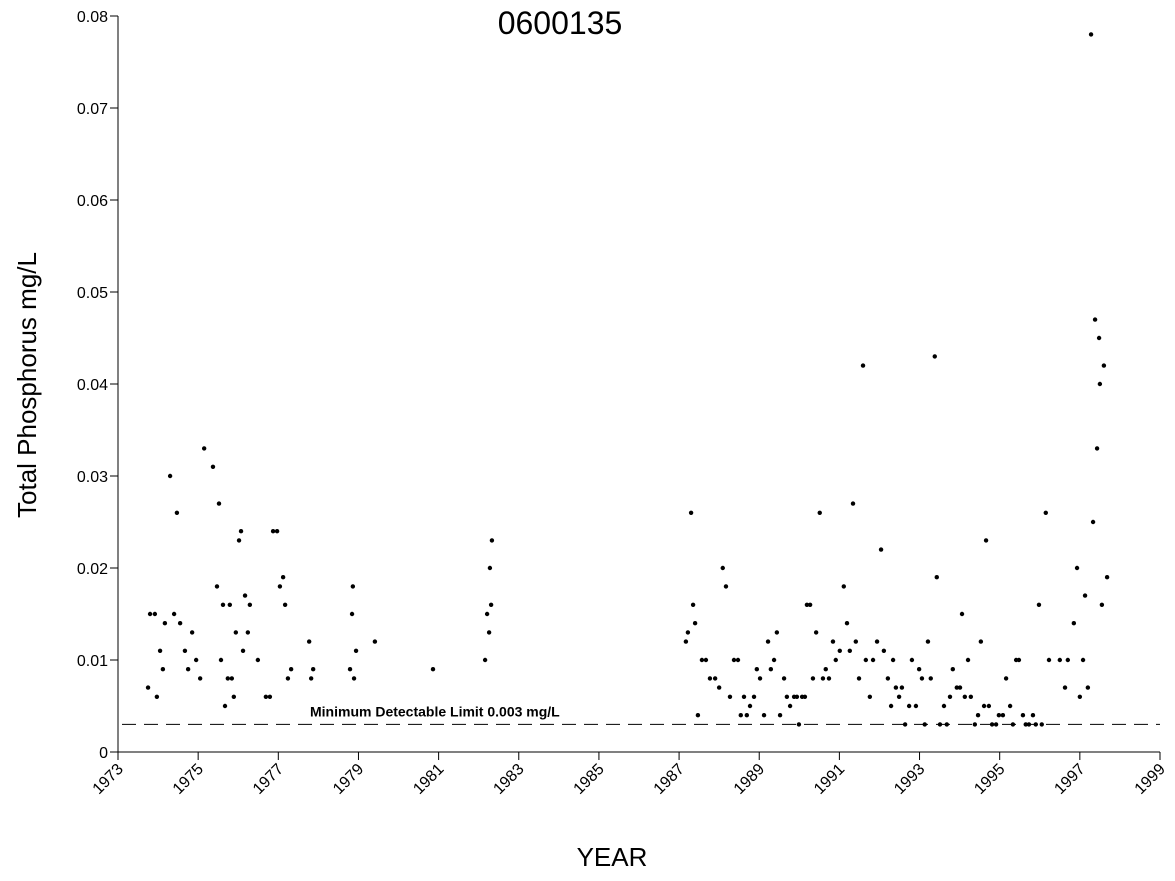 This screenshot has height=881, width=1175. What do you see at coordinates (348, 779) in the screenshot?
I see `x-tick-label: 1979` at bounding box center [348, 779].